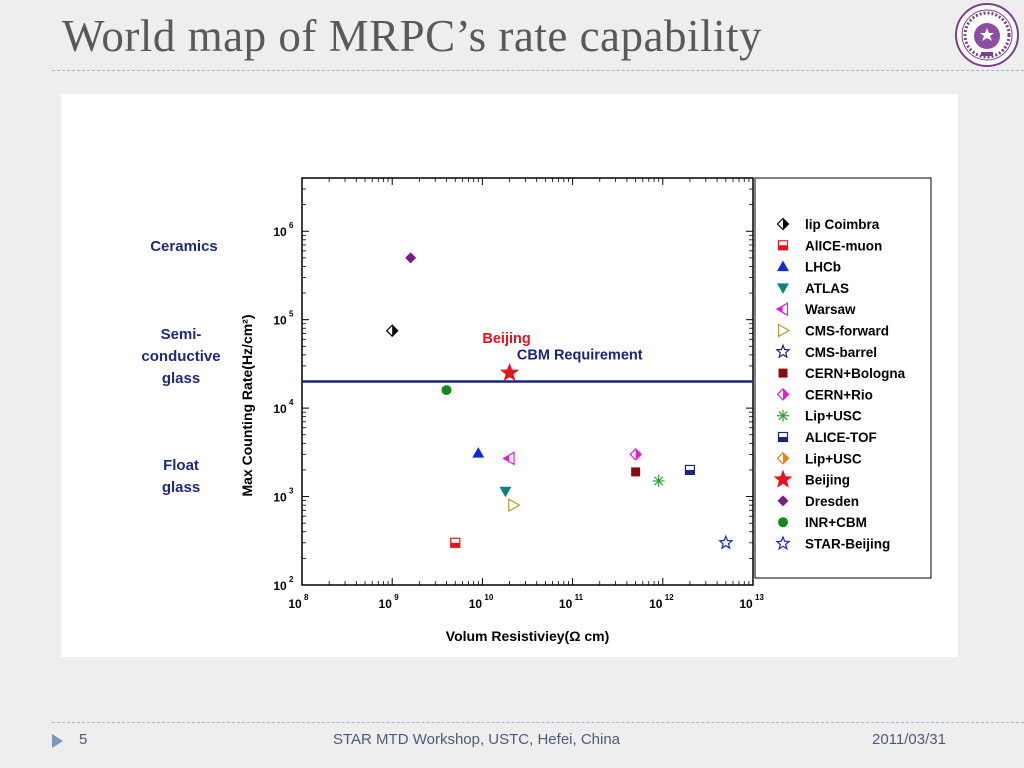 The width and height of the screenshot is (1024, 768). I want to click on x-tick-label-exp: 12, so click(669, 597).